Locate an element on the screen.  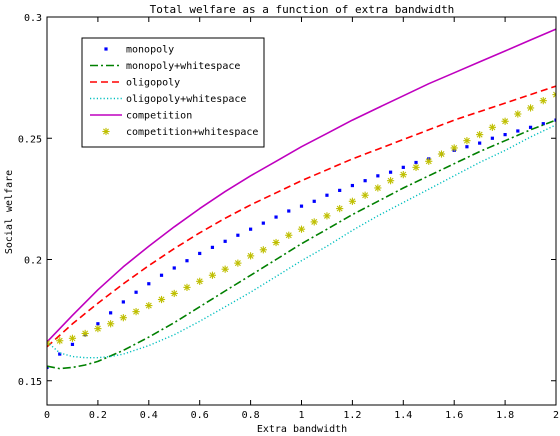
legend-box is located at coordinates (173, 92).